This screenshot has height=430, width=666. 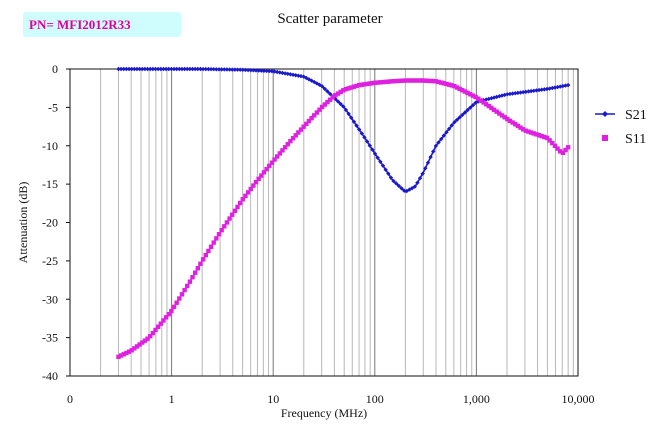 What do you see at coordinates (70, 399) in the screenshot?
I see `x-tick-label: 0` at bounding box center [70, 399].